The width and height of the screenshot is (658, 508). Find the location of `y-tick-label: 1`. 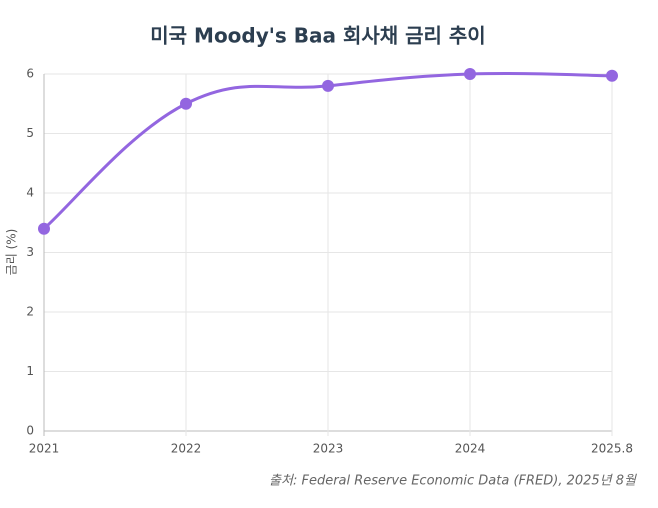

y-tick-label: 1 is located at coordinates (30, 371).